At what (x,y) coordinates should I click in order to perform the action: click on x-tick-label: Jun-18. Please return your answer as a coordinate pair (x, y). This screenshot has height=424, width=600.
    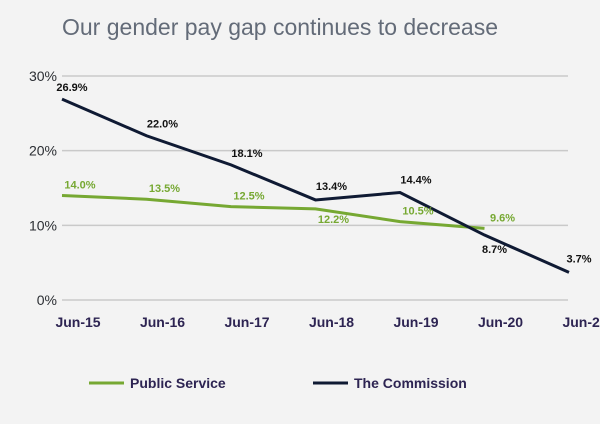
    Looking at the image, I should click on (331, 322).